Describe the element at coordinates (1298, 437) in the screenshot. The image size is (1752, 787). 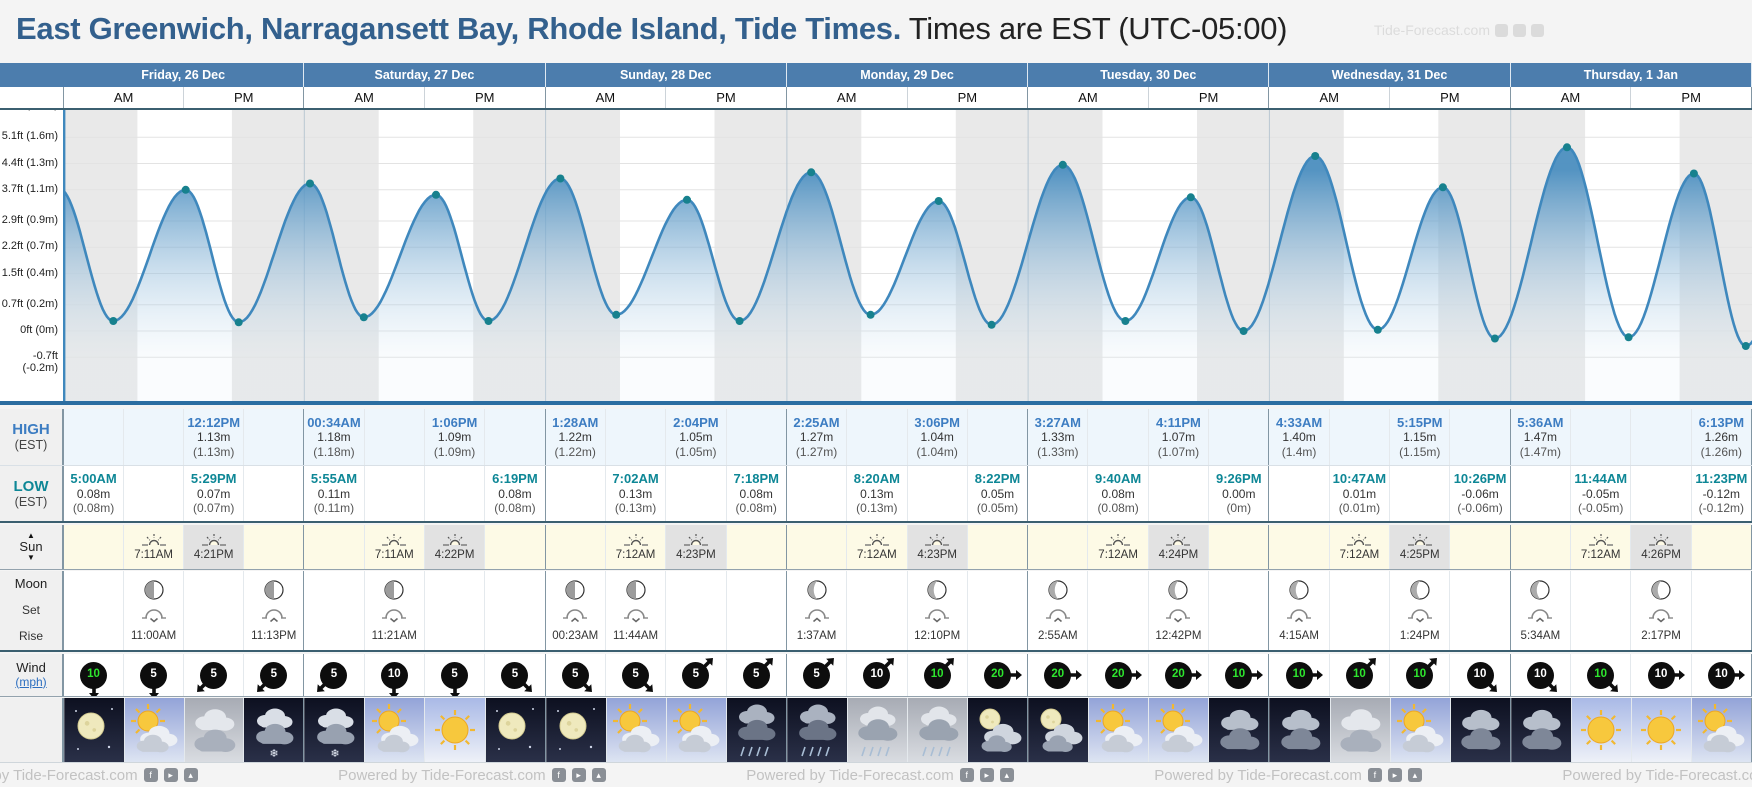
I see `high-tide-cell: 4:33AM 1.40m (1.4m)` at that location.